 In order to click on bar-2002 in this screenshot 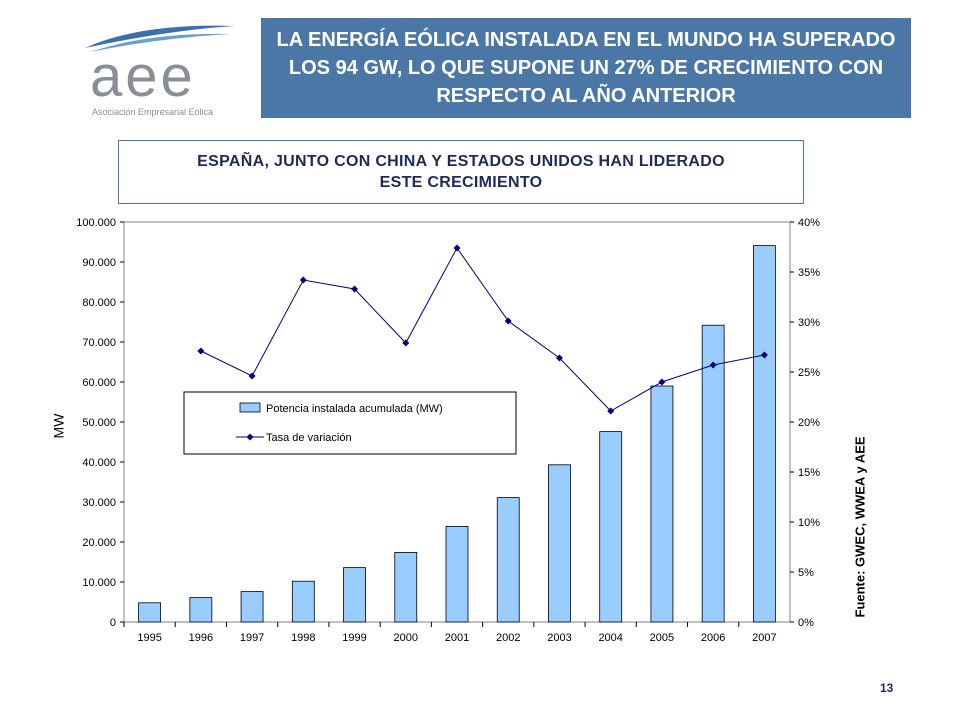, I will do `click(508, 560)`.